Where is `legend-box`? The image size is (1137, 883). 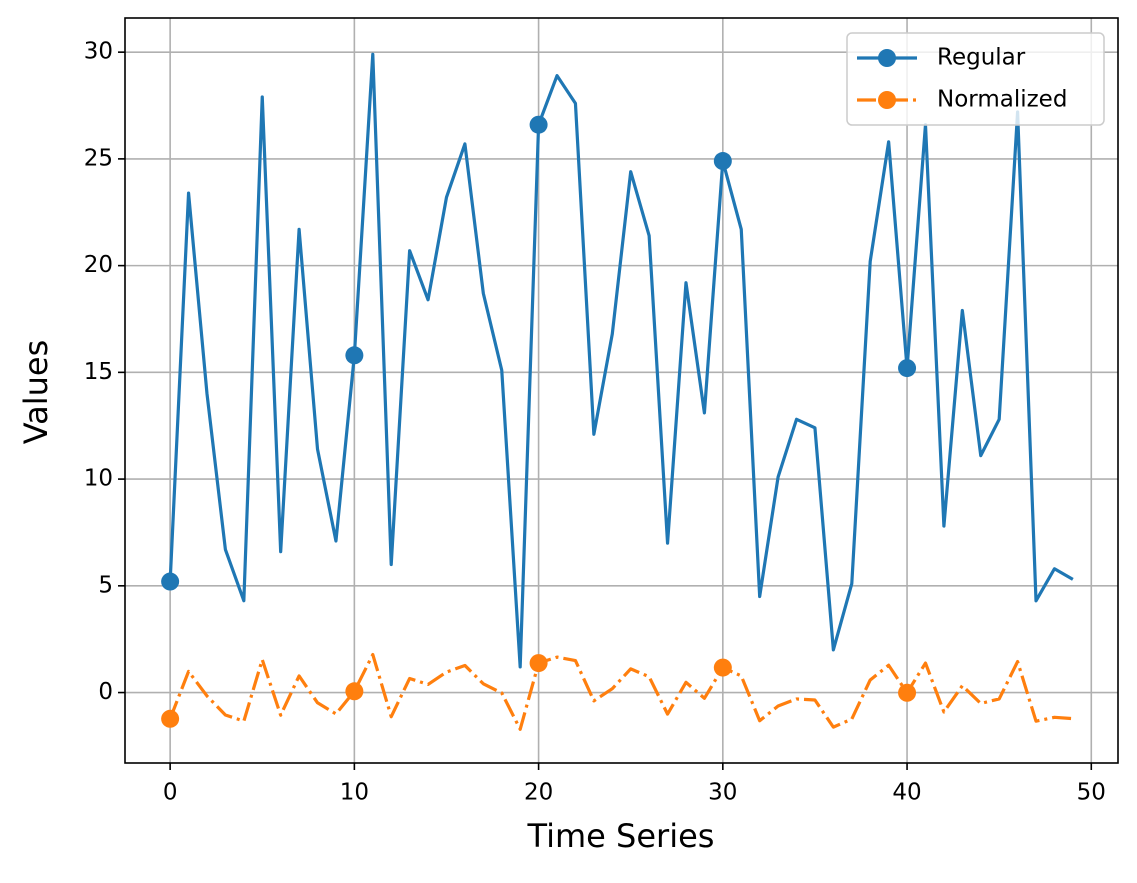 legend-box is located at coordinates (975, 79).